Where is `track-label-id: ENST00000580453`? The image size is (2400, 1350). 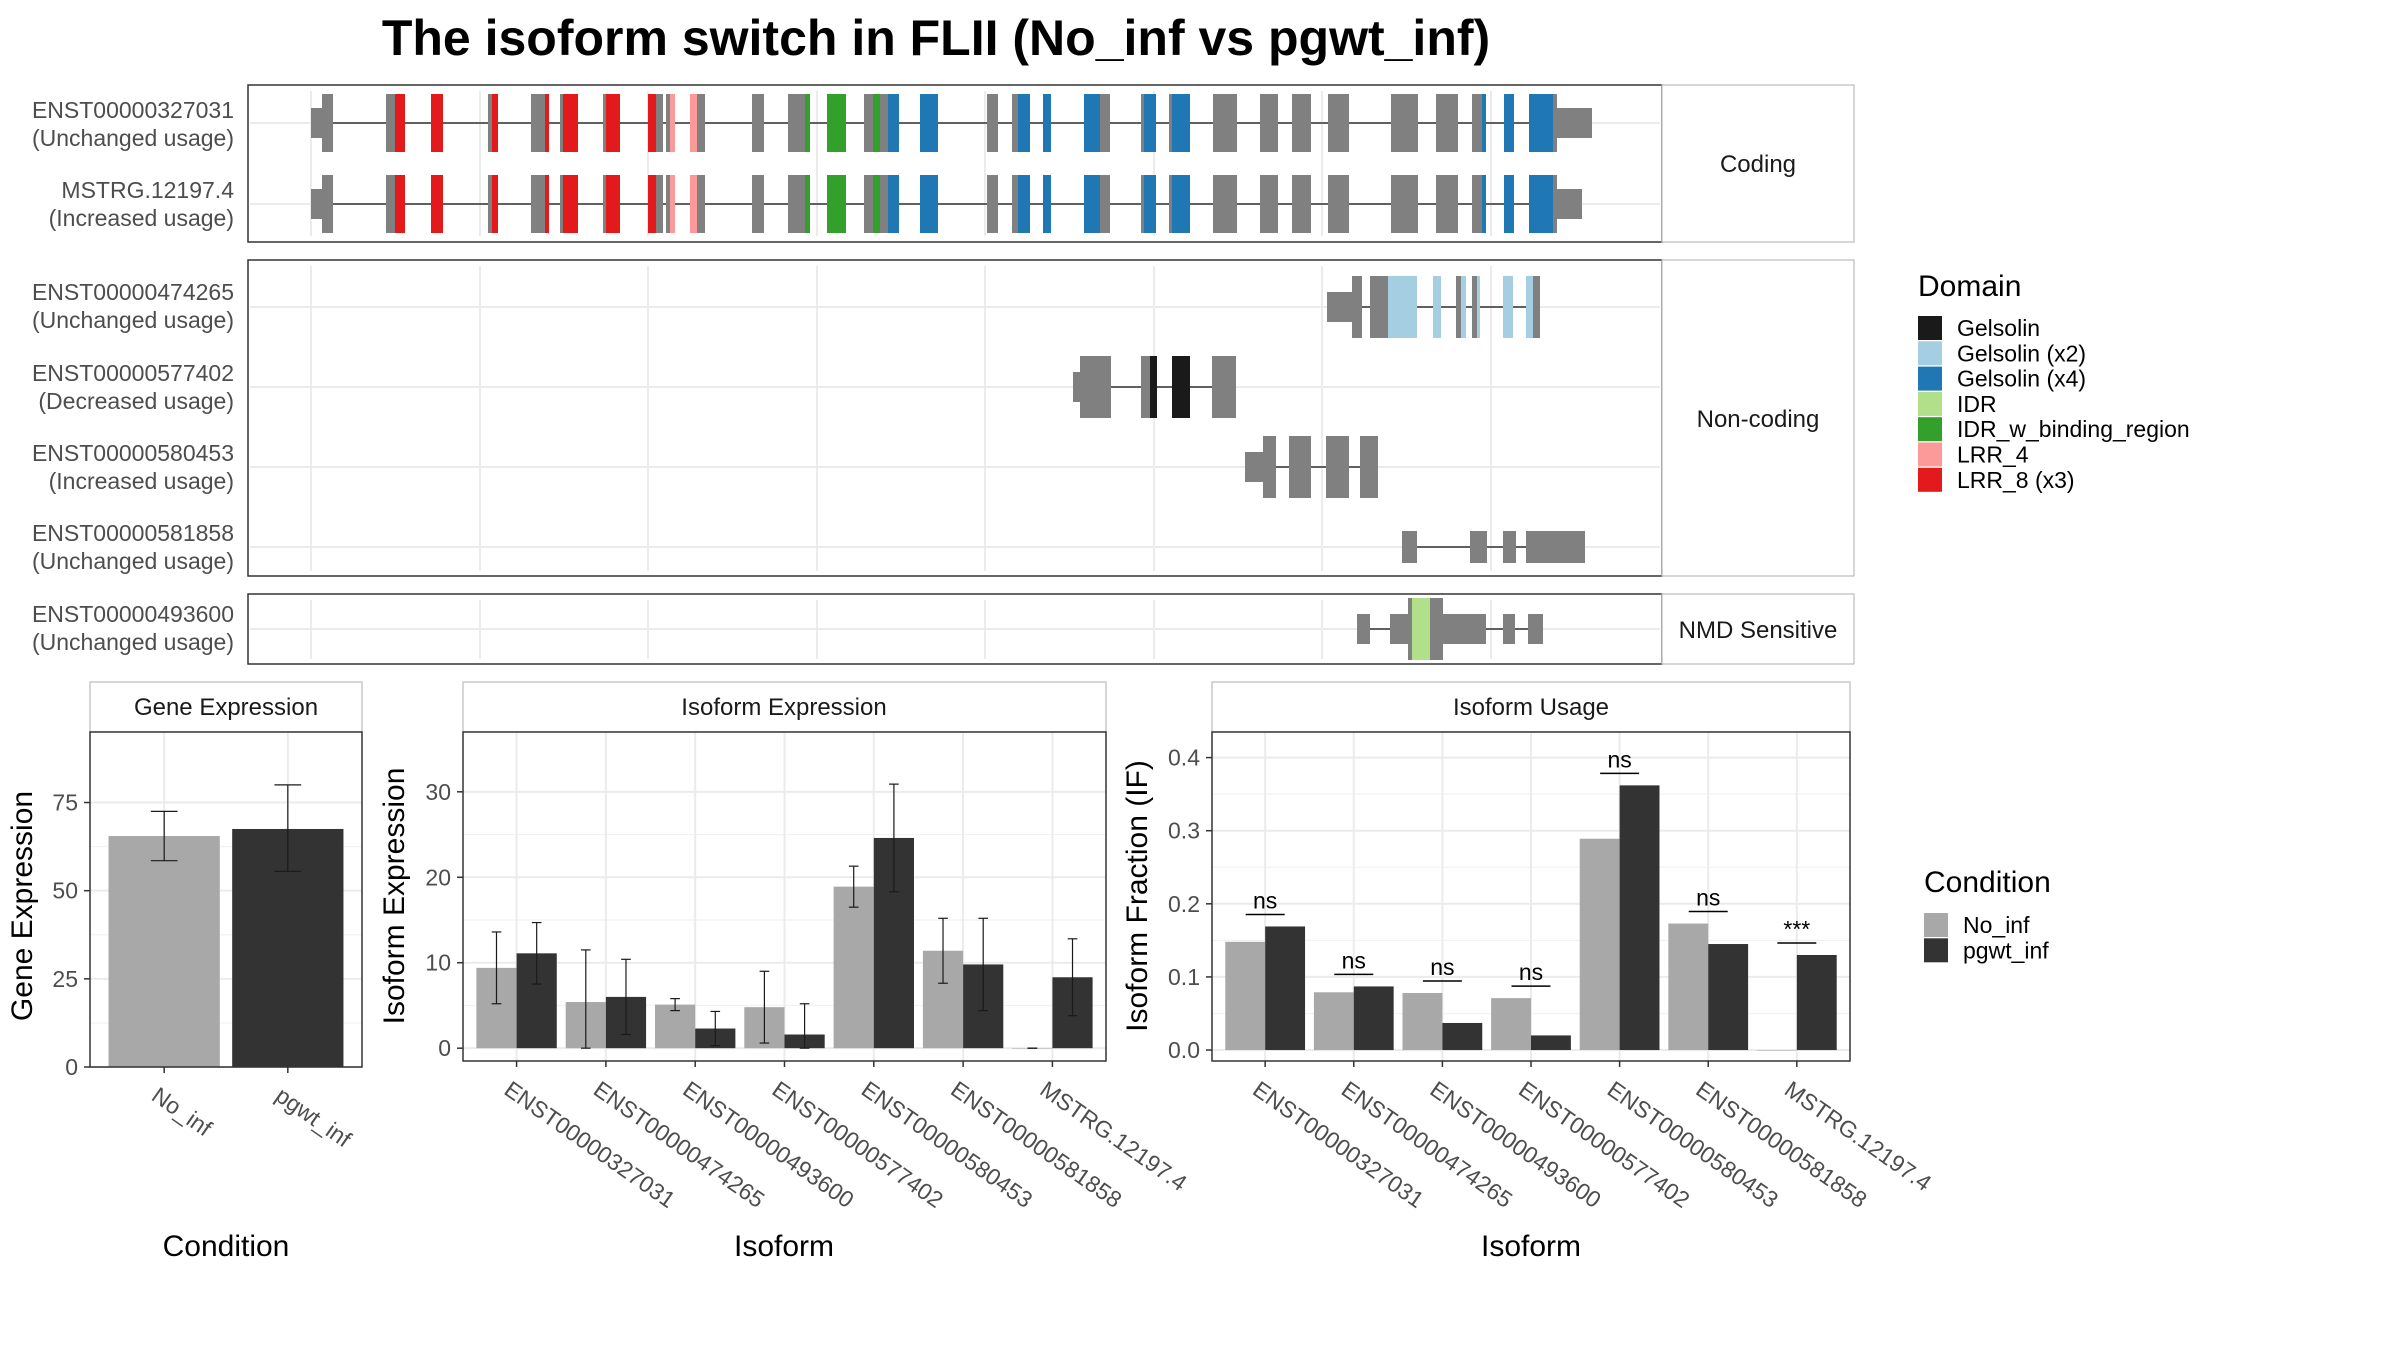
track-label-id: ENST00000580453 is located at coordinates (133, 453).